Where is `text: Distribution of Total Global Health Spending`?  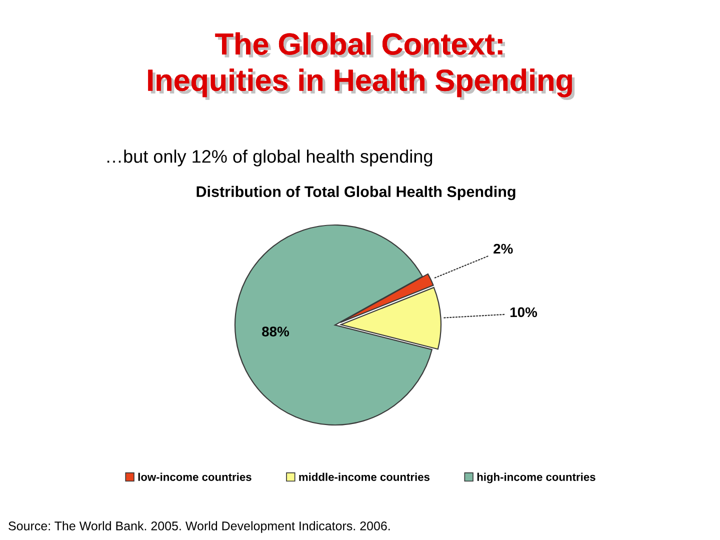 text: Distribution of Total Global Health Spending is located at coordinates (356, 193).